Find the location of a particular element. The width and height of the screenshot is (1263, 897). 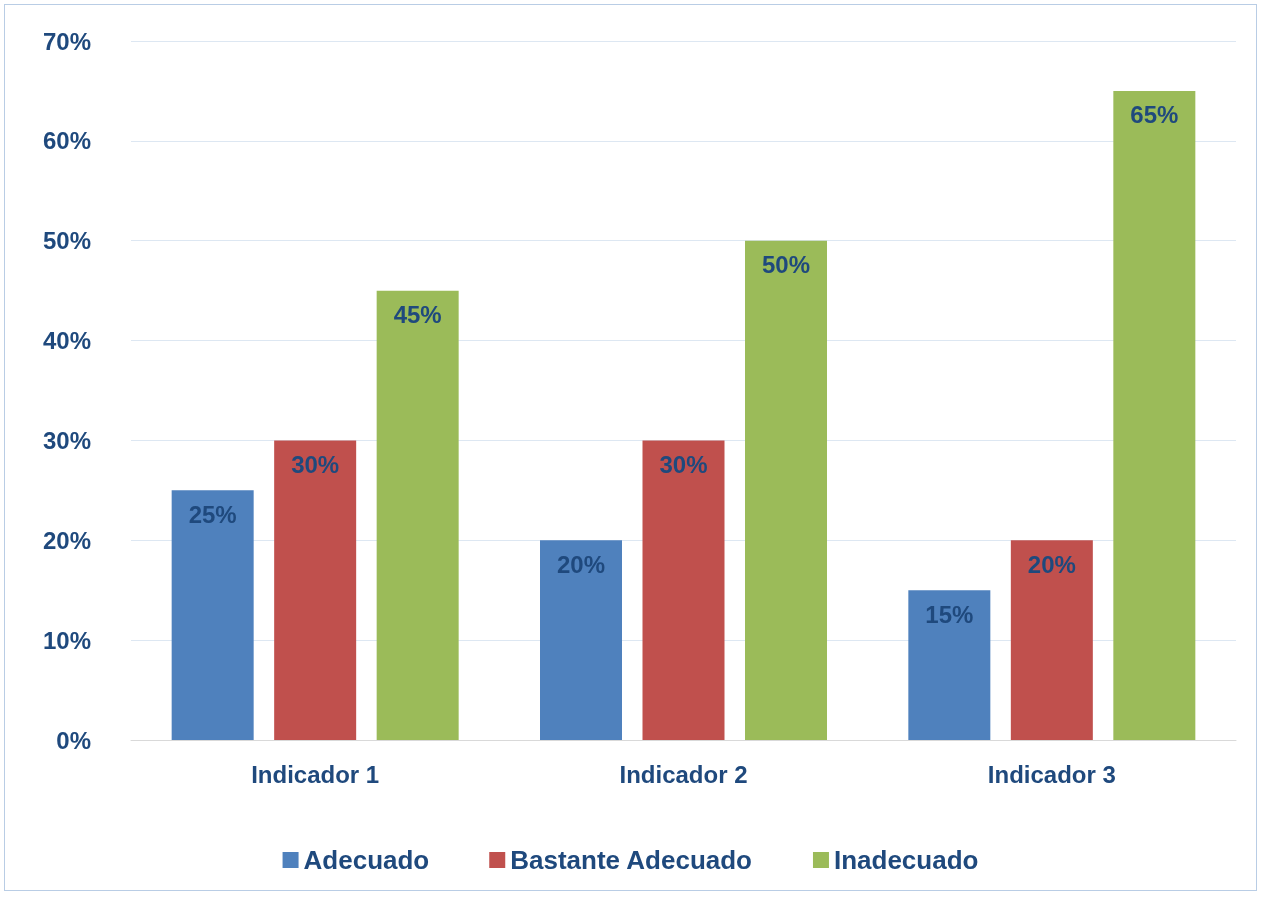

data-label: 50% is located at coordinates (786, 265).